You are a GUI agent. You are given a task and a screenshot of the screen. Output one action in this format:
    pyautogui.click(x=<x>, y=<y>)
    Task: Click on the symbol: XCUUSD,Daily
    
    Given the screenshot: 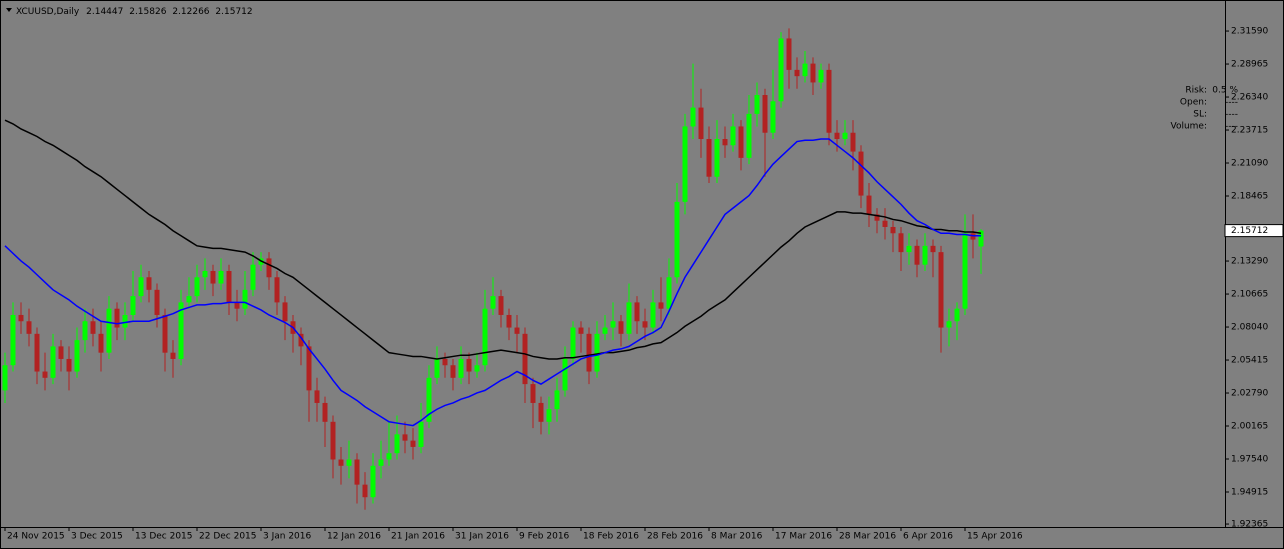 What is the action you would take?
    pyautogui.click(x=48, y=12)
    